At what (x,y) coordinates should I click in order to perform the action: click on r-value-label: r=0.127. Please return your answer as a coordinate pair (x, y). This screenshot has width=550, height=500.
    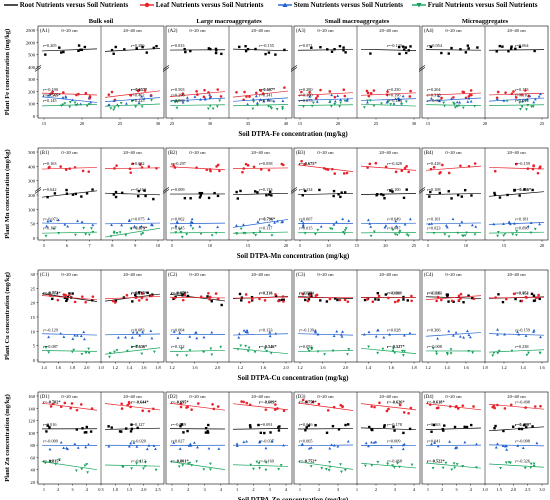
    Looking at the image, I should click on (138, 424).